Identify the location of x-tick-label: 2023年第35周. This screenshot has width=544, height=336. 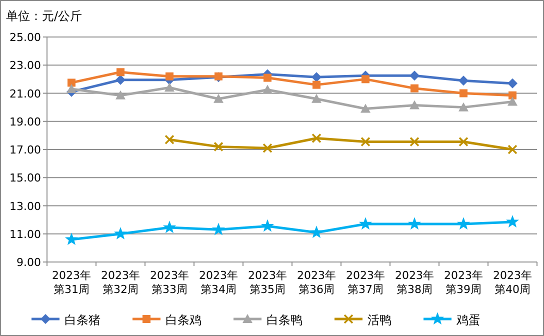
(267, 282).